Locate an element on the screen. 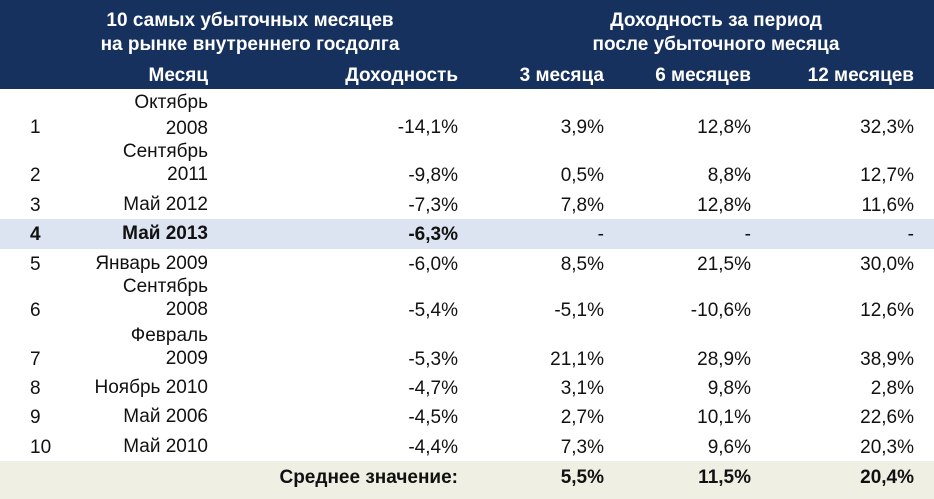 Image resolution: width=934 pixels, height=499 pixels. table-row: 7 Февраль 2009 -5,3% 21,1% 28,9% 38,9% is located at coordinates (467, 350).